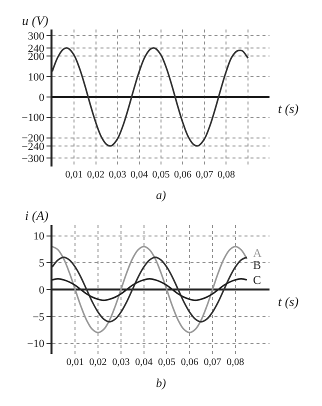 The image size is (322, 406). What do you see at coordinates (150, 289) in the screenshot?
I see `line-series` at bounding box center [150, 289].